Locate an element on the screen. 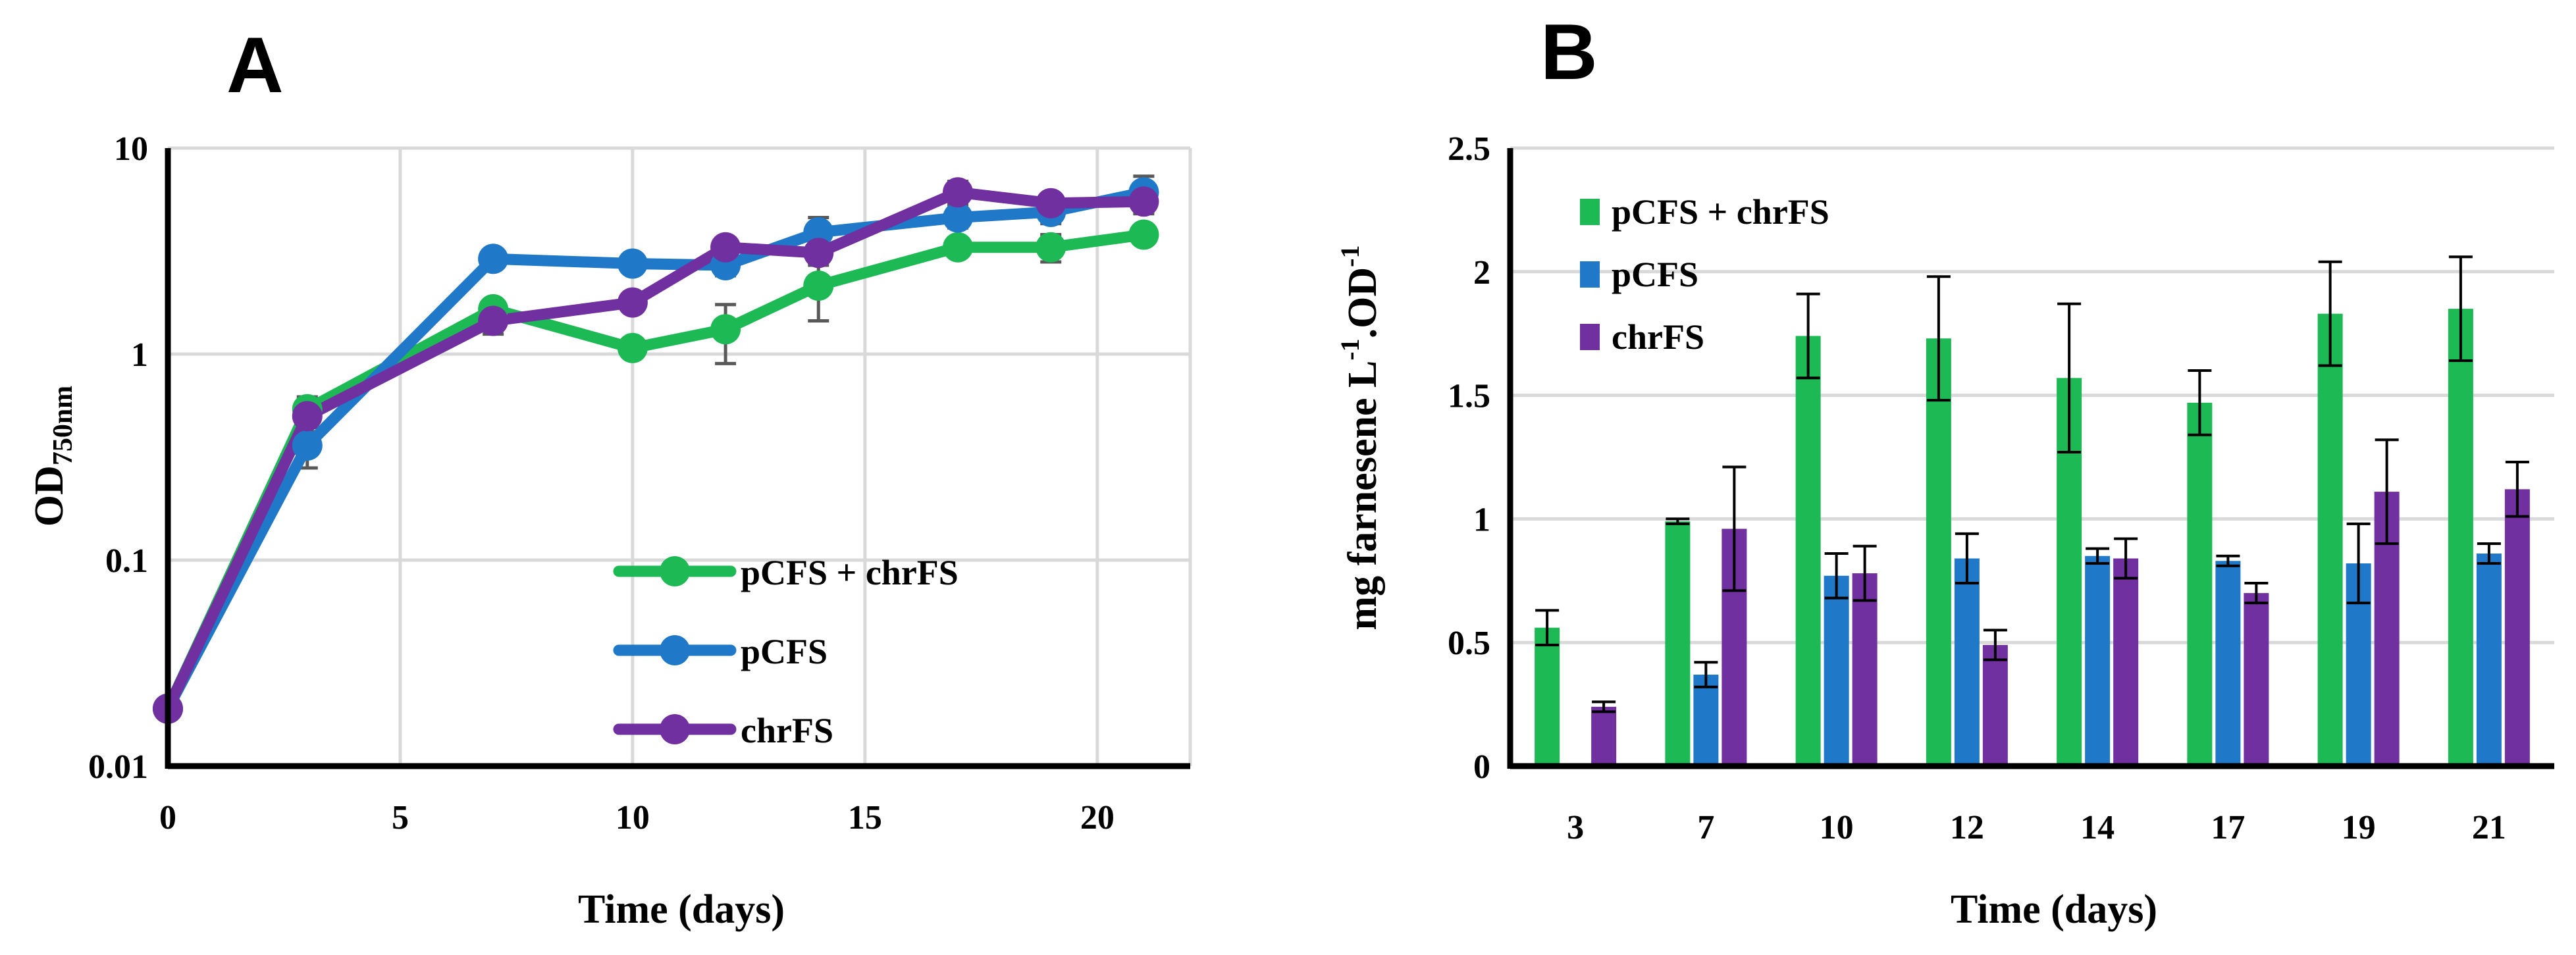  panel-a-x-tick-2: 10 is located at coordinates (633, 818).